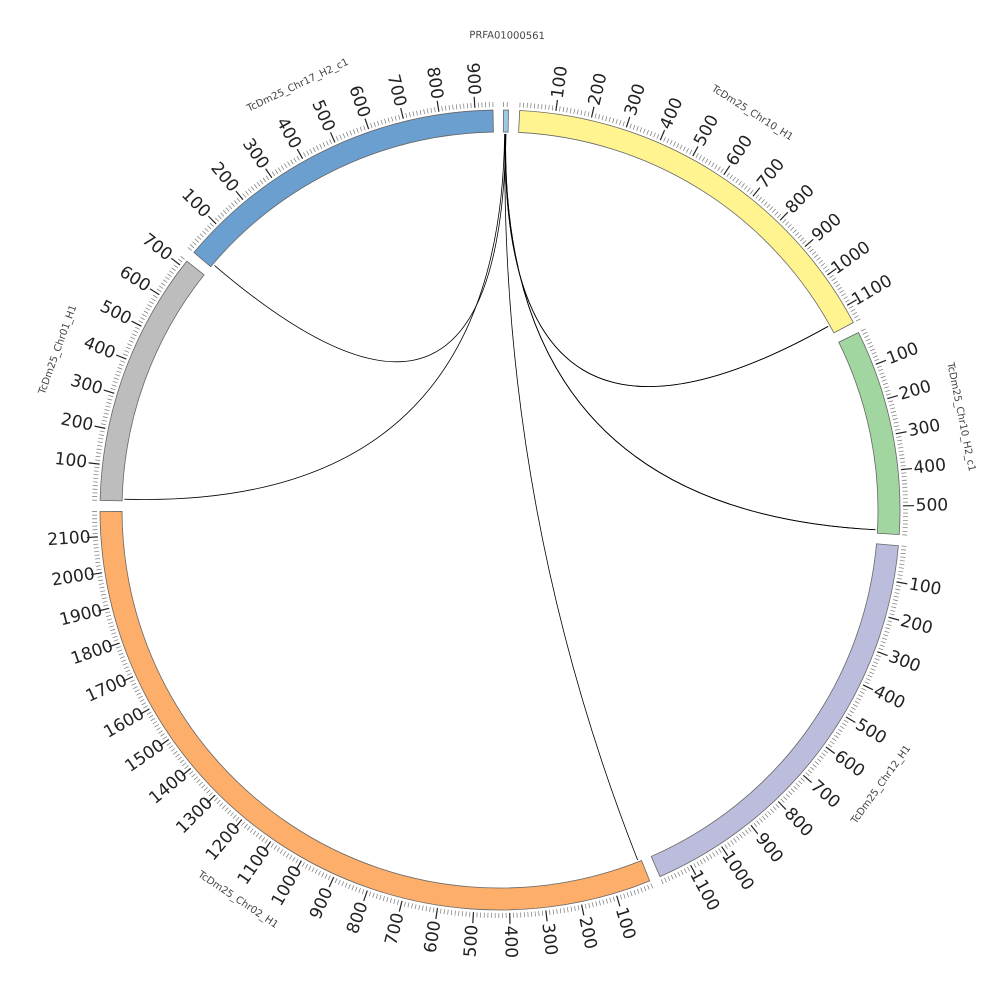  What do you see at coordinates (433, 936) in the screenshot?
I see `tick-label: 600` at bounding box center [433, 936].